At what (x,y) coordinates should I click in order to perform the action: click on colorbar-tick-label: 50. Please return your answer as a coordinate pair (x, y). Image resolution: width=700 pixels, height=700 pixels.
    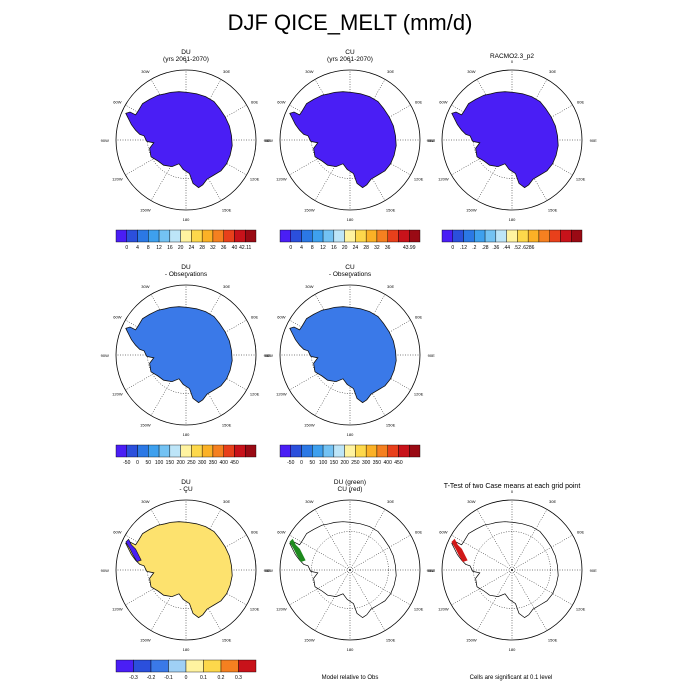
    Looking at the image, I should click on (313, 463).